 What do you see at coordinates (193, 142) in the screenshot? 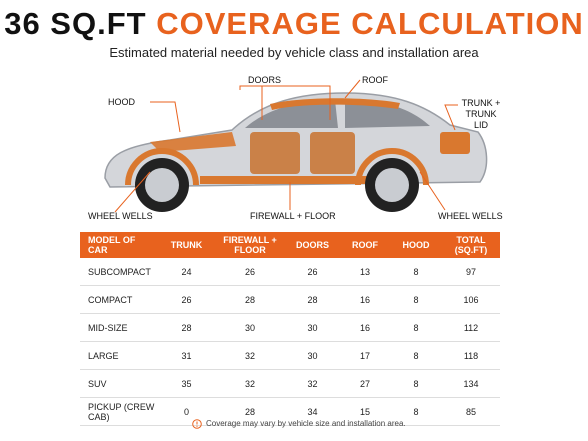
I see `hood-insulation` at bounding box center [193, 142].